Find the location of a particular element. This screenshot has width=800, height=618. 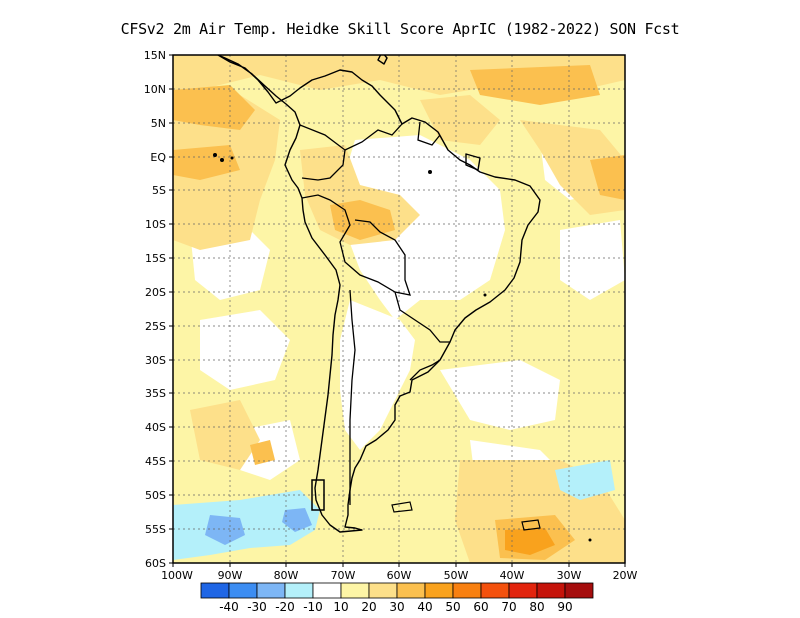

lon-label: 60W is located at coordinates (399, 575).